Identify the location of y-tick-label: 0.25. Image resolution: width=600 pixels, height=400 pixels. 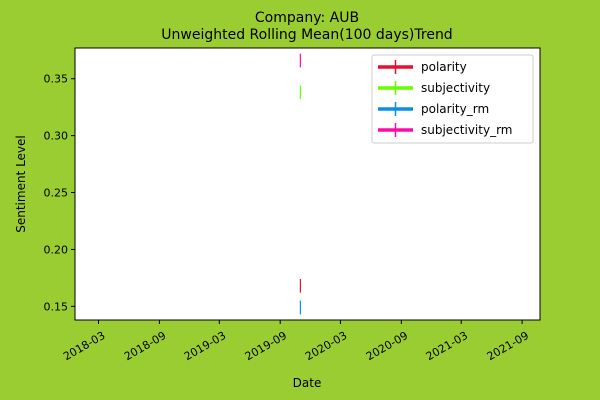
(56, 193).